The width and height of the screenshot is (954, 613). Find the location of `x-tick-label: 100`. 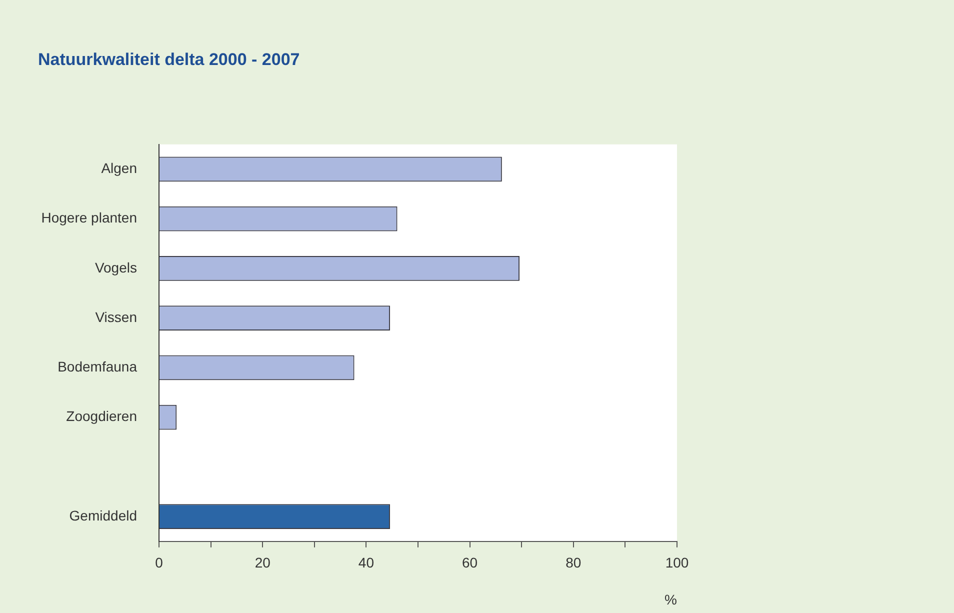

x-tick-label: 100 is located at coordinates (677, 562).